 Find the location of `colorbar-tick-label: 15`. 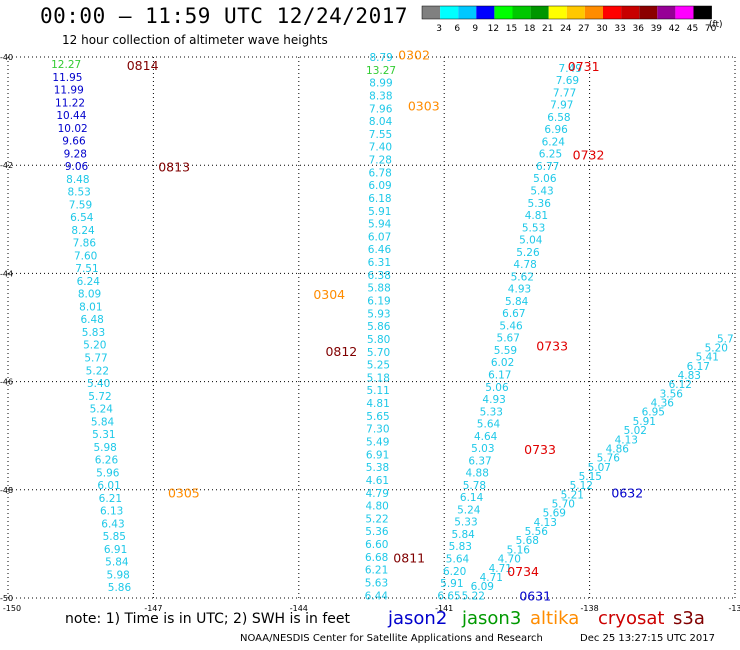

colorbar-tick-label: 15 is located at coordinates (511, 29).